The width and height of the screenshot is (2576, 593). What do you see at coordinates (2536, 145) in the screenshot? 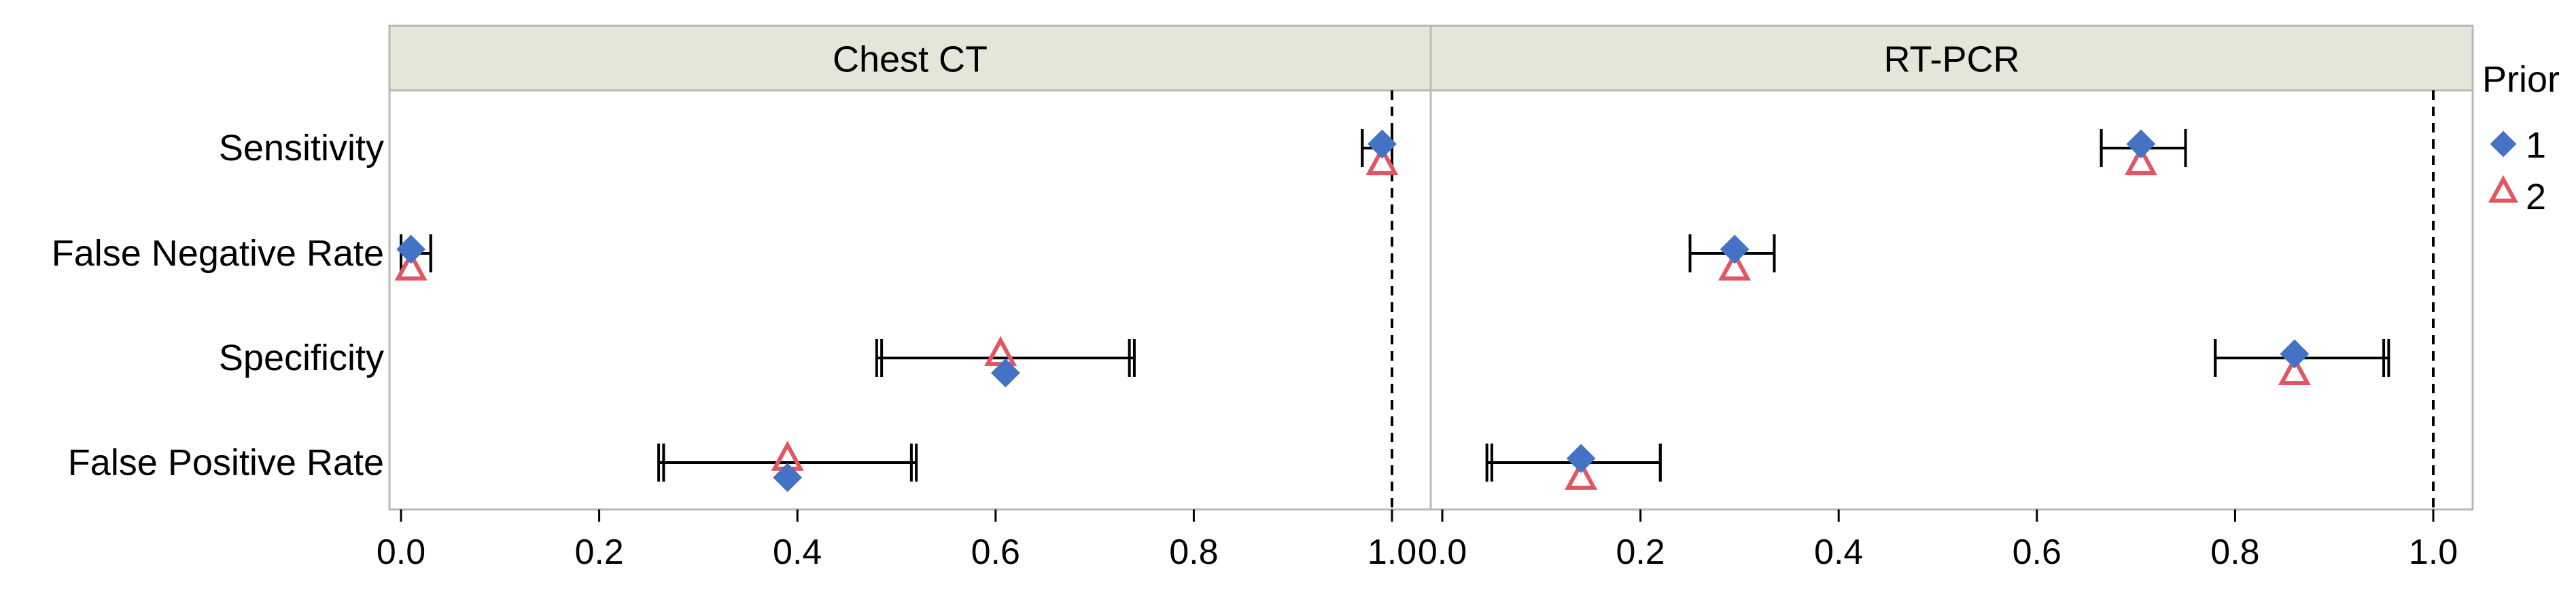
I see `legend-label-1: 1` at bounding box center [2536, 145].